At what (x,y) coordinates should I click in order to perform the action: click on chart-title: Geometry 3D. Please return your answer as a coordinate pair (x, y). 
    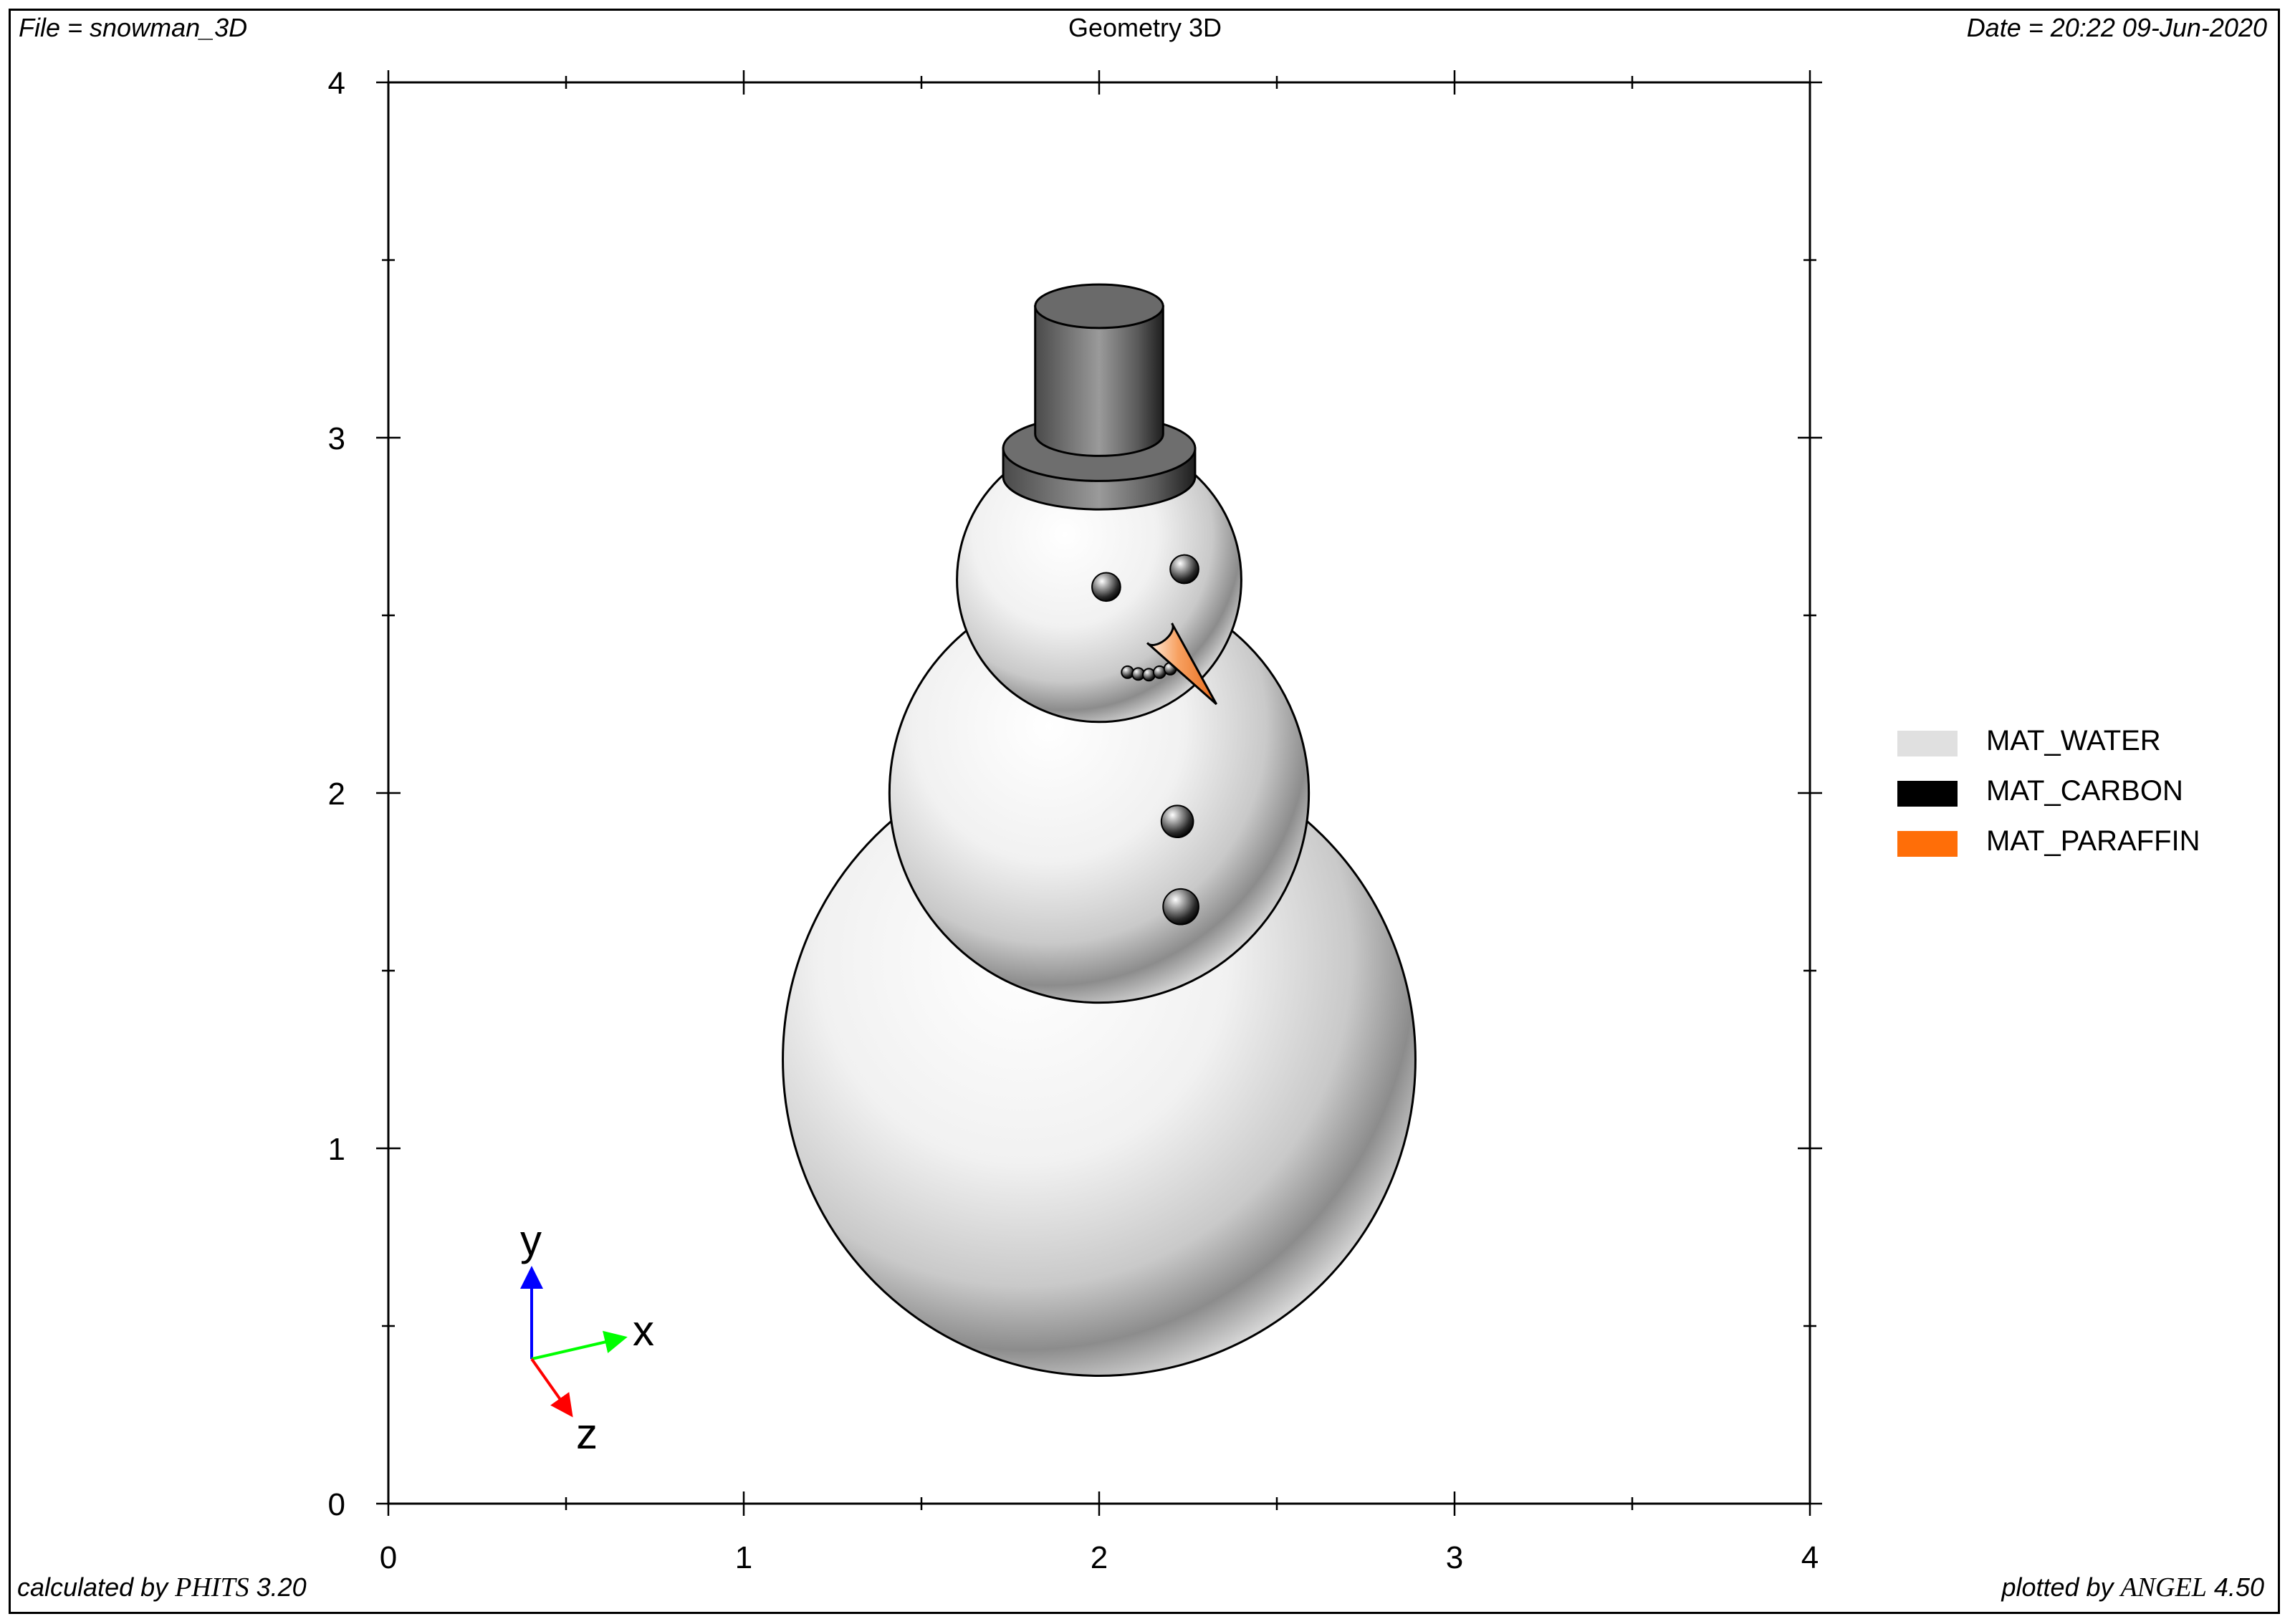
    Looking at the image, I should click on (1145, 27).